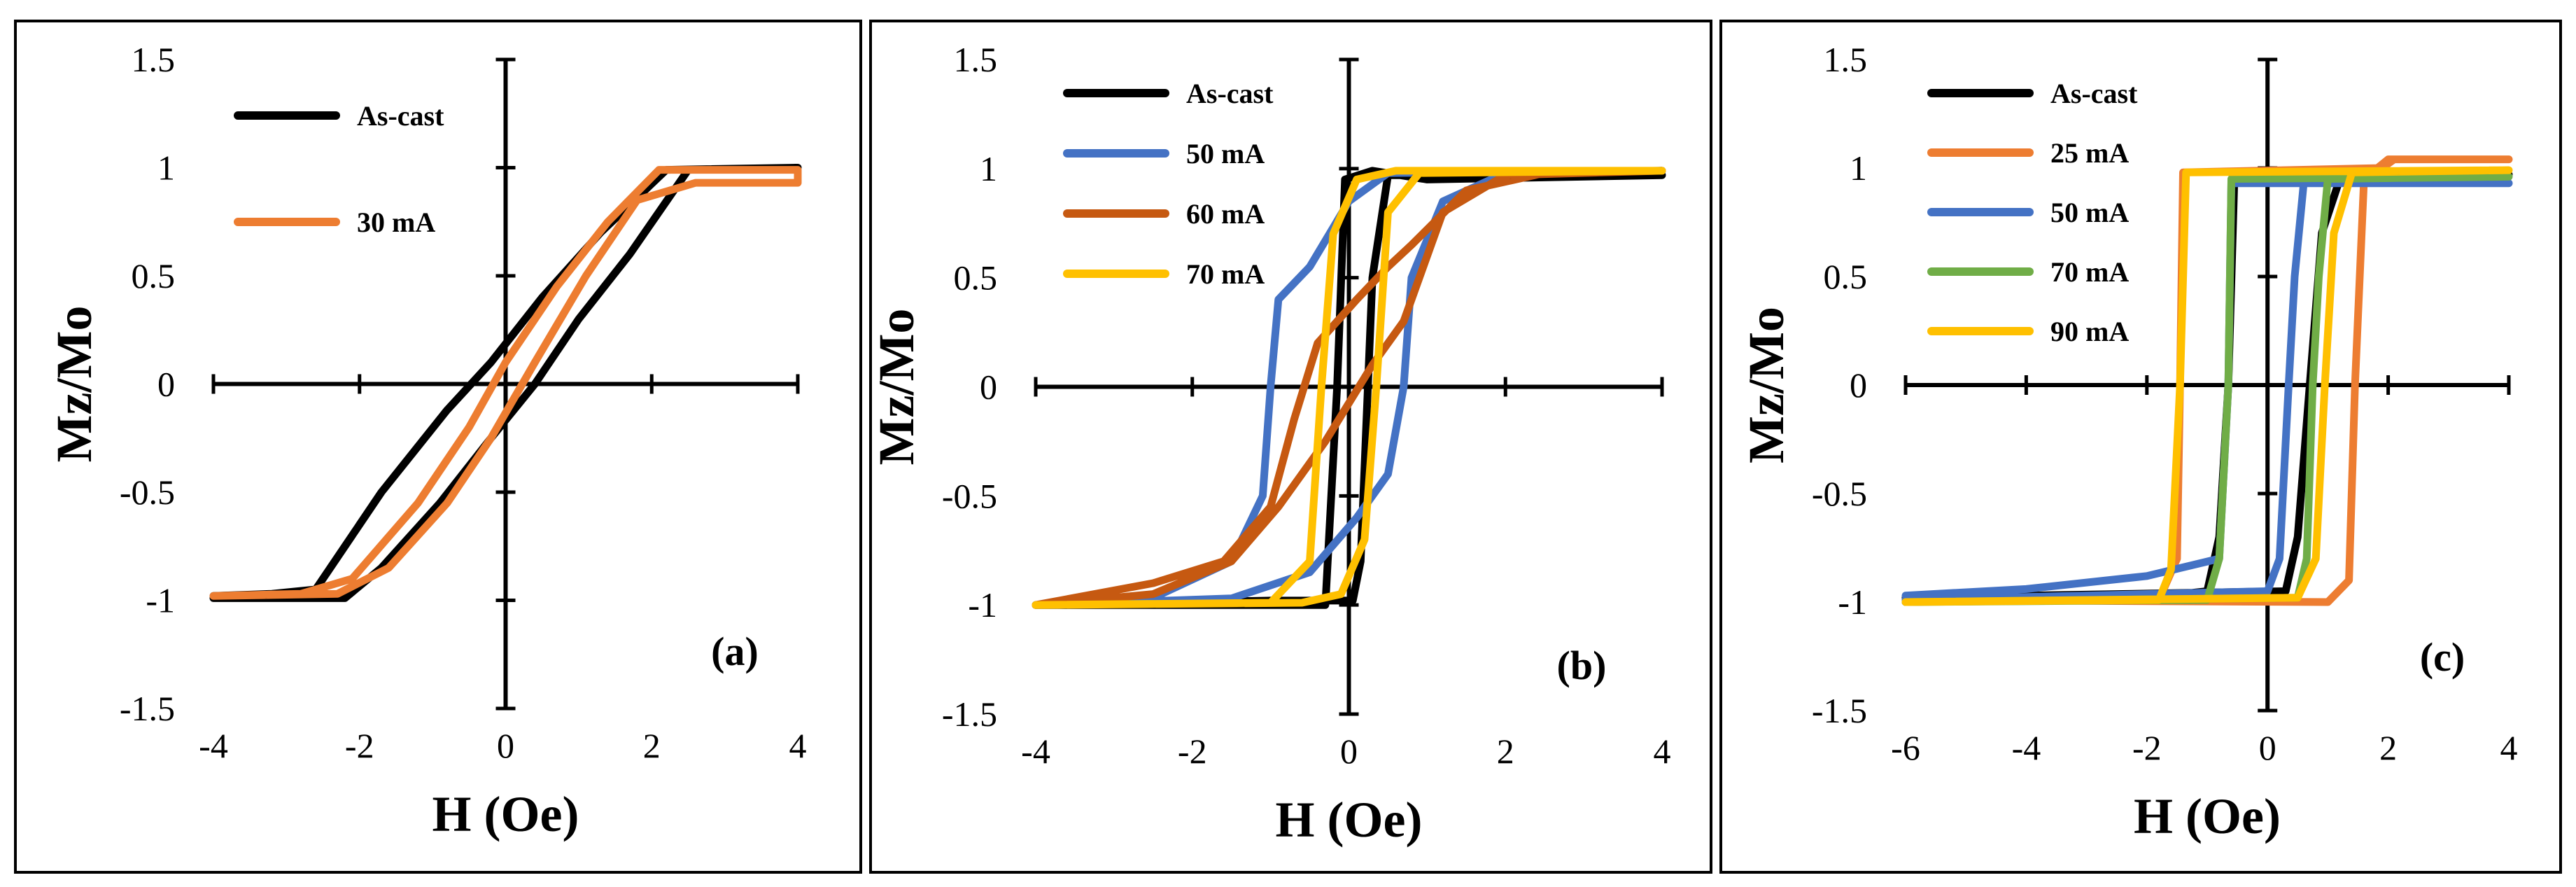  I want to click on series-curve-25-ma, so click(2207, 381).